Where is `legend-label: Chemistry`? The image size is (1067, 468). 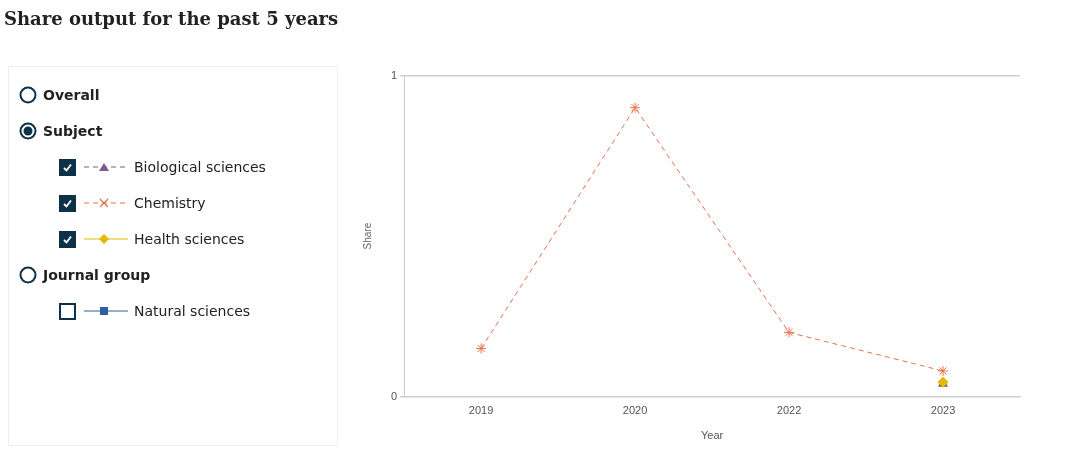 legend-label: Chemistry is located at coordinates (170, 203).